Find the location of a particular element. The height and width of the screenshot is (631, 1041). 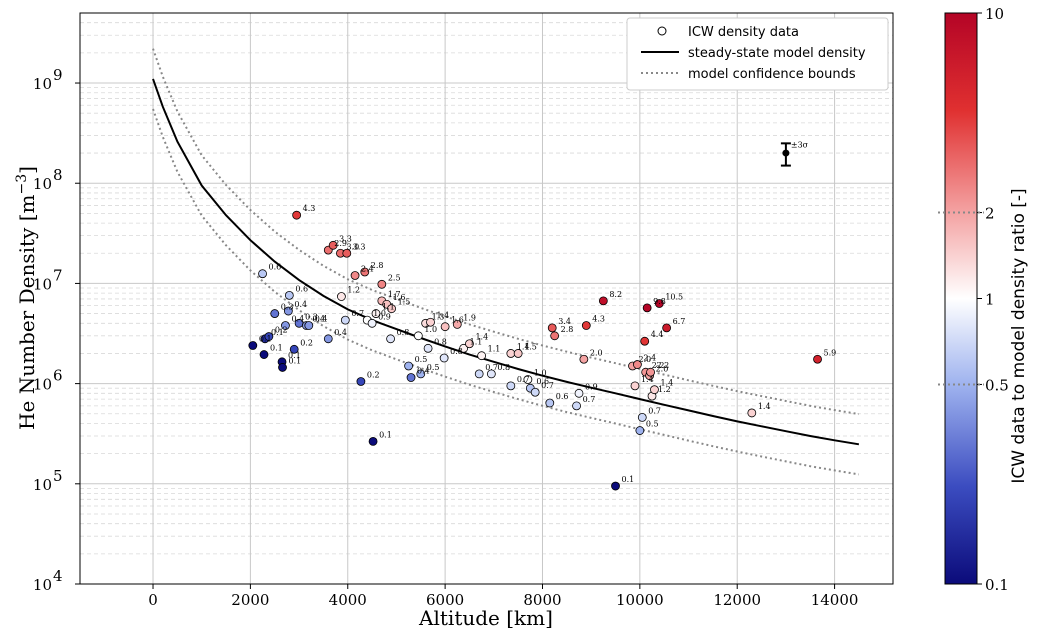

error-bar-label: ±3σ is located at coordinates (800, 144).